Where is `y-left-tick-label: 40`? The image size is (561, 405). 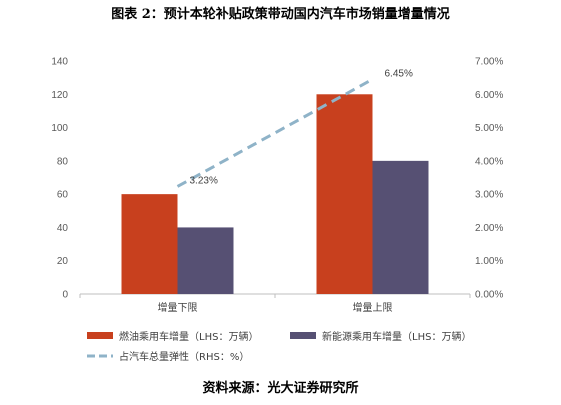 y-left-tick-label: 40 is located at coordinates (63, 228).